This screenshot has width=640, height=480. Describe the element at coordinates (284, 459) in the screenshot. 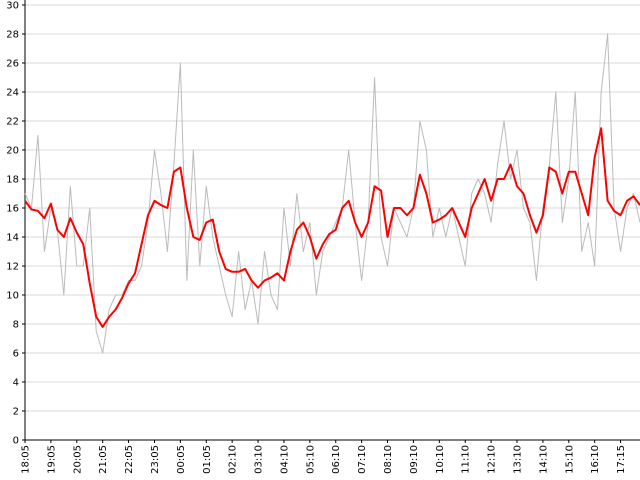

I see `x-tick-label: 04:10` at that location.